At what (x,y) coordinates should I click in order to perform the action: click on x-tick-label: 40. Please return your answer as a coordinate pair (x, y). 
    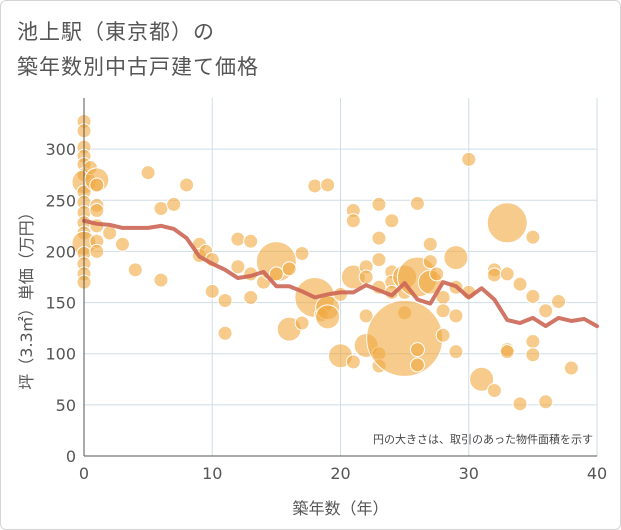
    Looking at the image, I should click on (597, 473).